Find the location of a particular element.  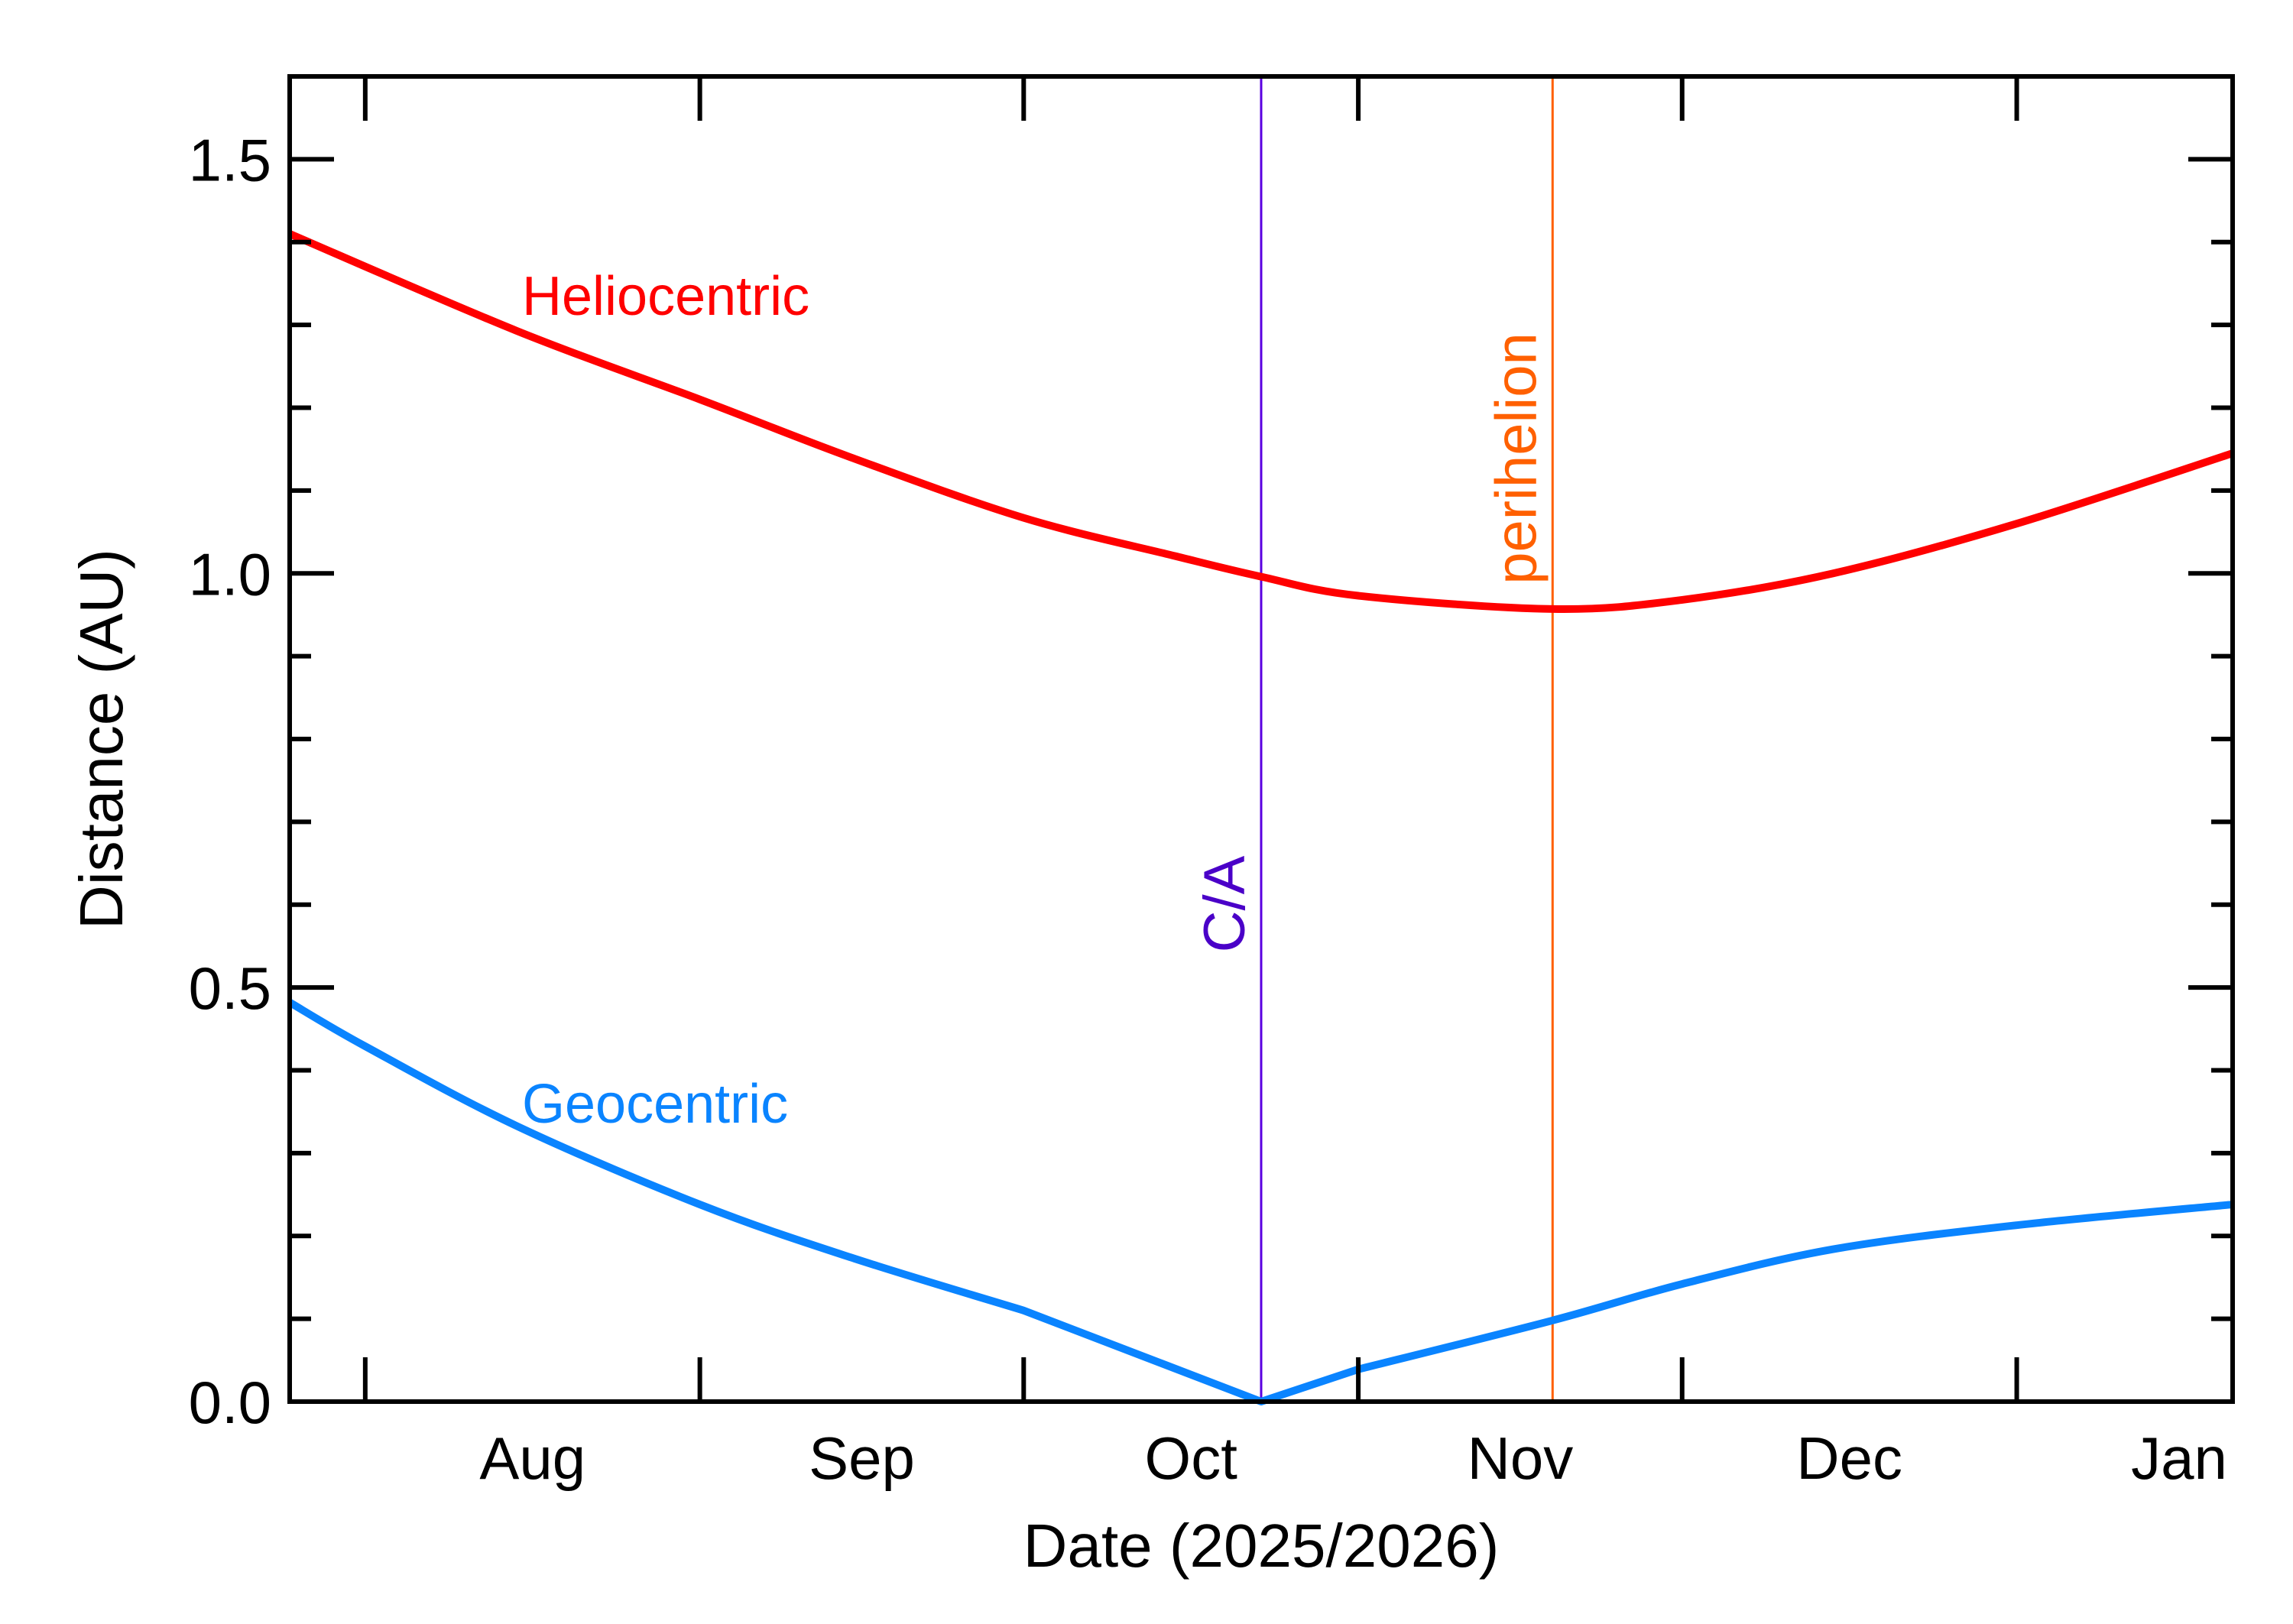

annotation-label-0: C/A is located at coordinates (1224, 903).